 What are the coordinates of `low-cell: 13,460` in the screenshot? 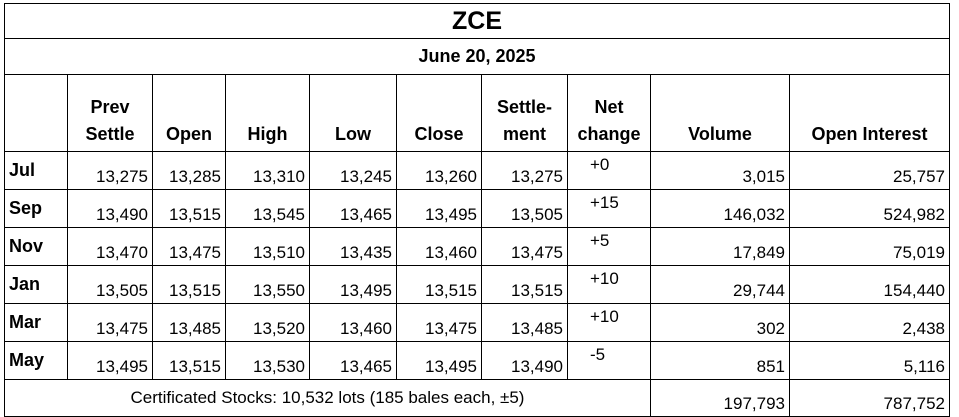 It's located at (353, 322).